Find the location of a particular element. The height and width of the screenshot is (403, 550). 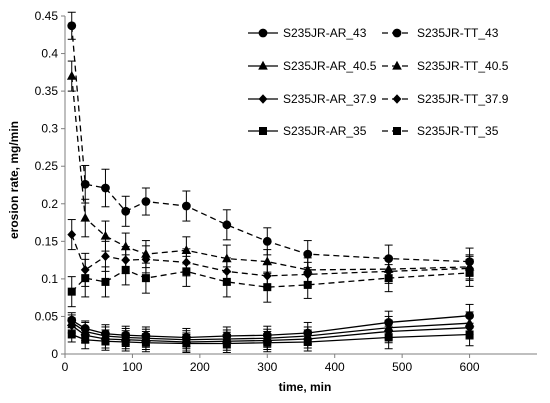

x-axis-label: time, min is located at coordinates (305, 387).